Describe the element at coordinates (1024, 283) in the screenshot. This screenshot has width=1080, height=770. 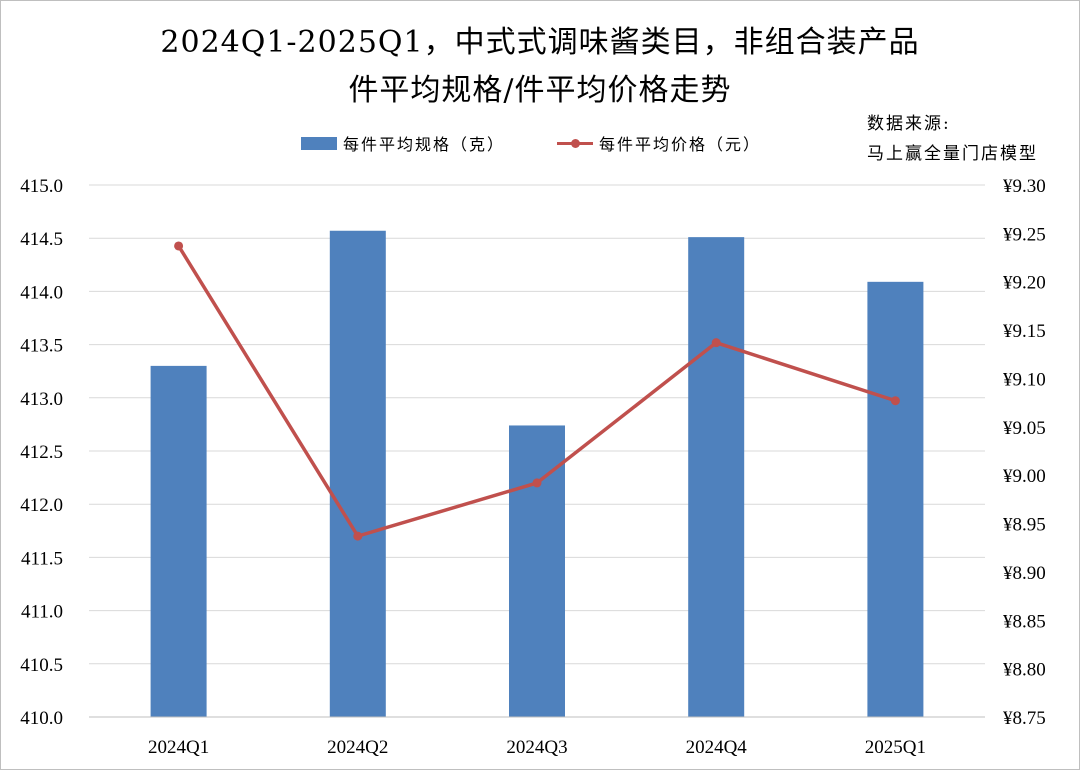
I see `y-right-tick-label: ¥9.20` at that location.